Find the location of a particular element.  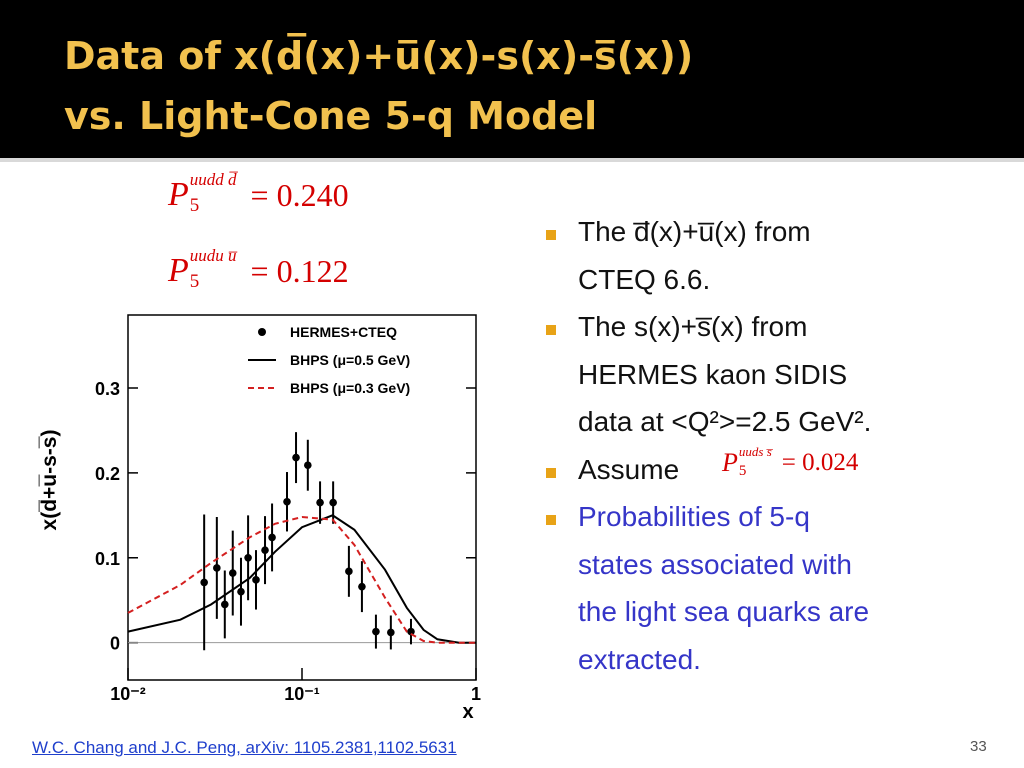

formula-scripts: uudd d̅ 5 is located at coordinates (213, 193).